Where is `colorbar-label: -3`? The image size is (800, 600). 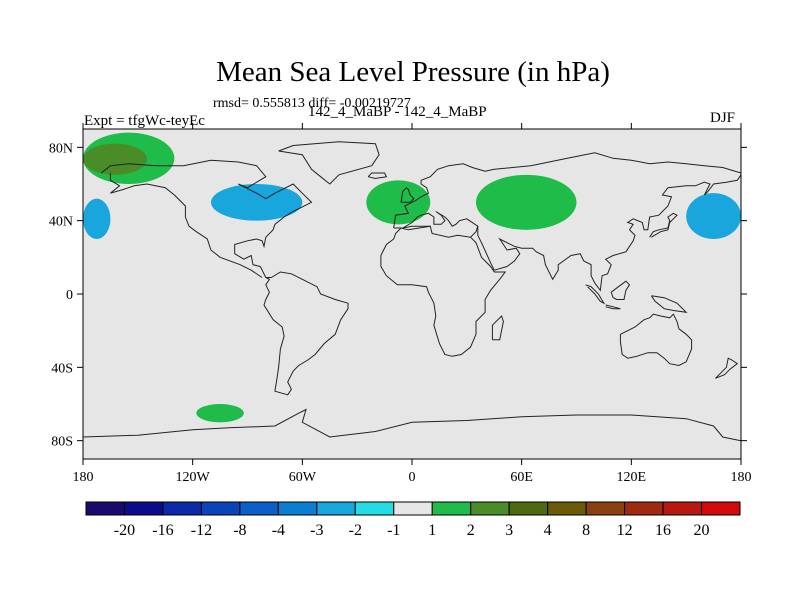 colorbar-label: -3 is located at coordinates (316, 530).